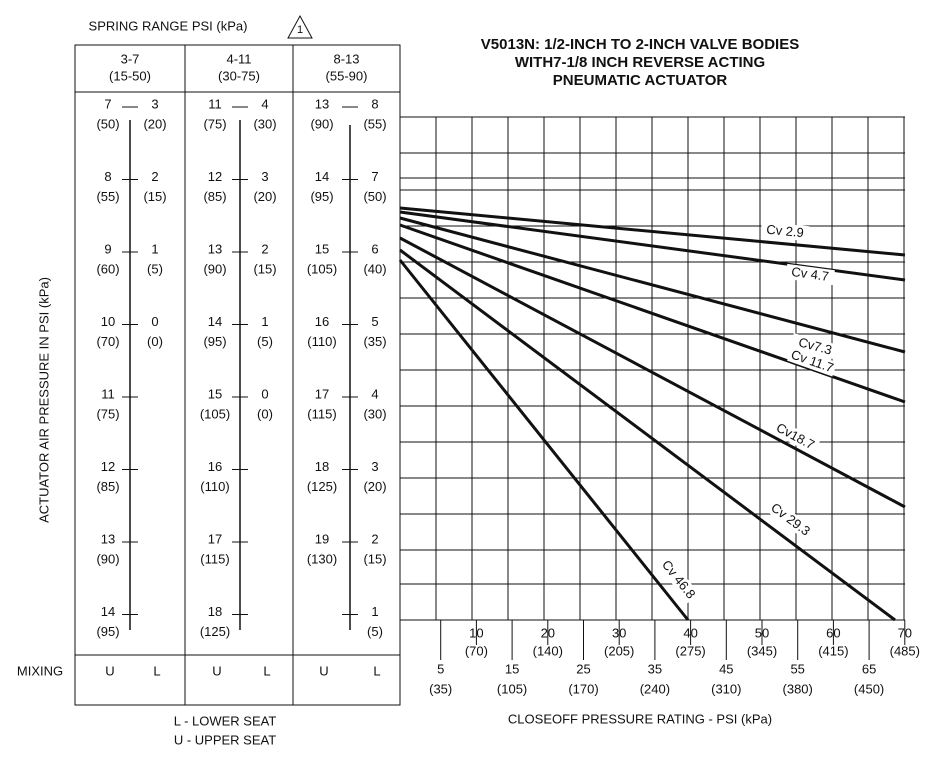 This screenshot has width=926, height=760. Describe the element at coordinates (107, 196) in the screenshot. I see `left-kpa: (55)` at that location.